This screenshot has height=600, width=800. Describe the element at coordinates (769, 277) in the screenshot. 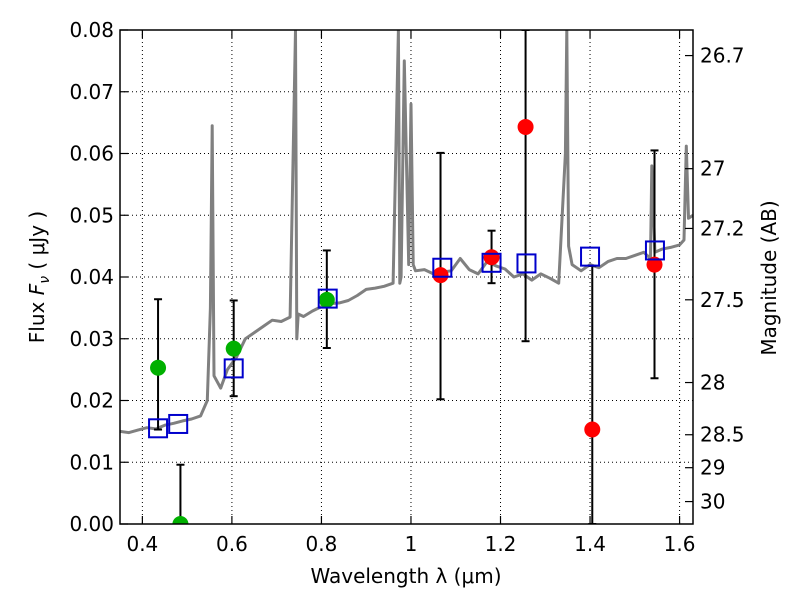

I see `secondary-y-axis-title: Magnitude (AB)` at that location.